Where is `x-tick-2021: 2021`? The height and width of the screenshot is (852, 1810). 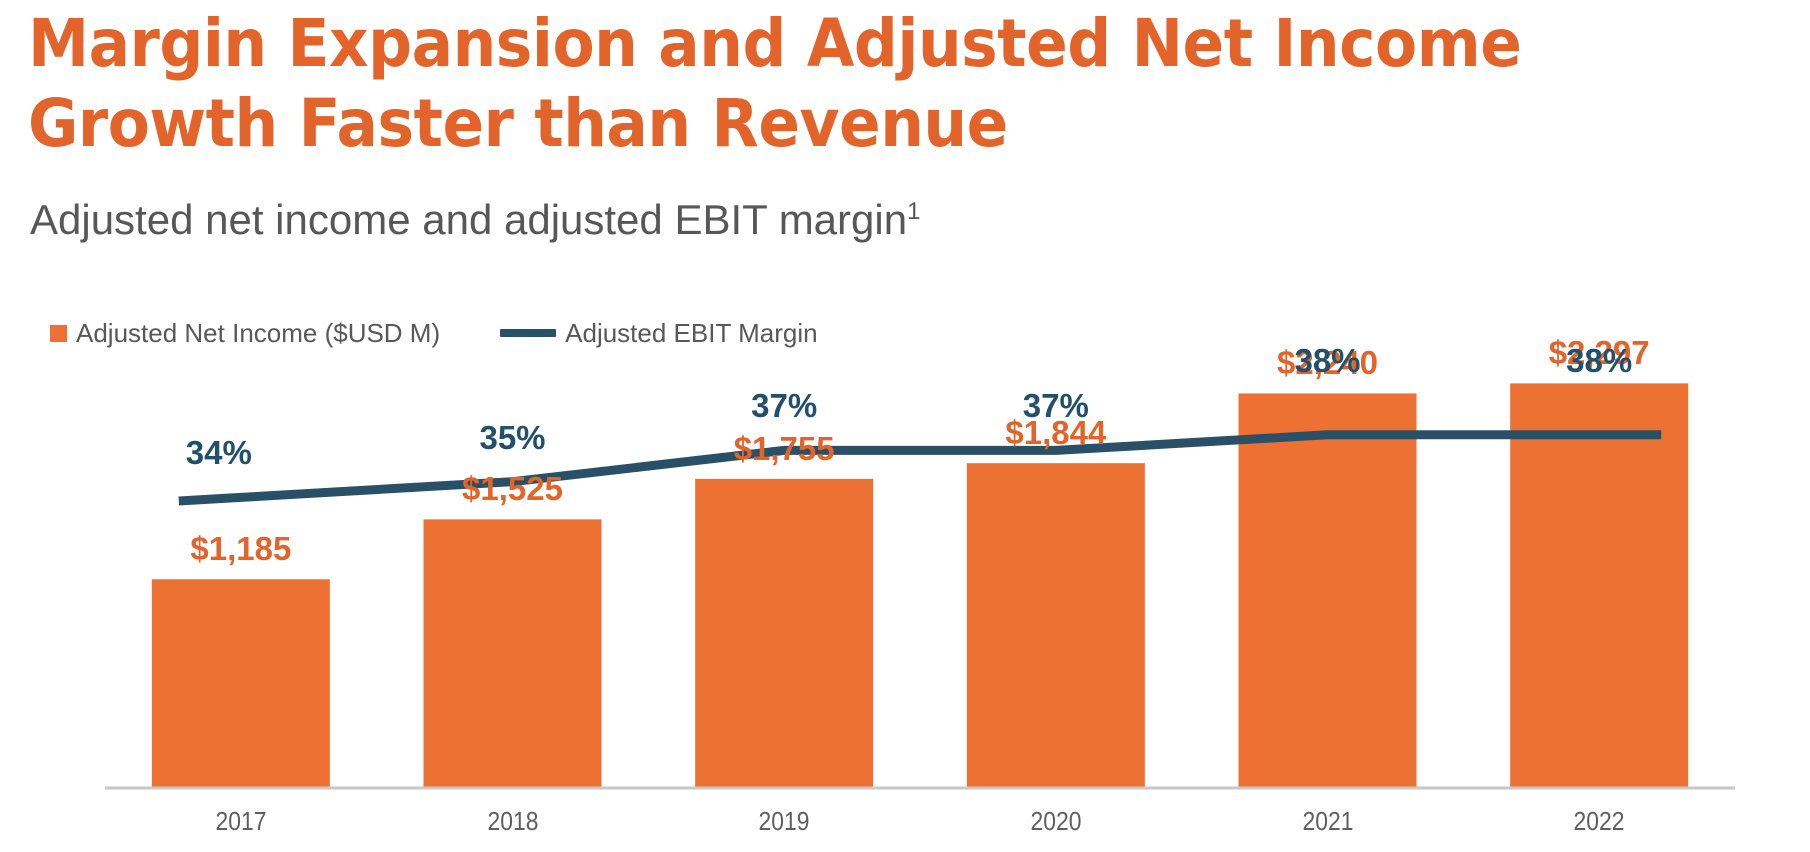 x-tick-2021: 2021 is located at coordinates (1327, 821).